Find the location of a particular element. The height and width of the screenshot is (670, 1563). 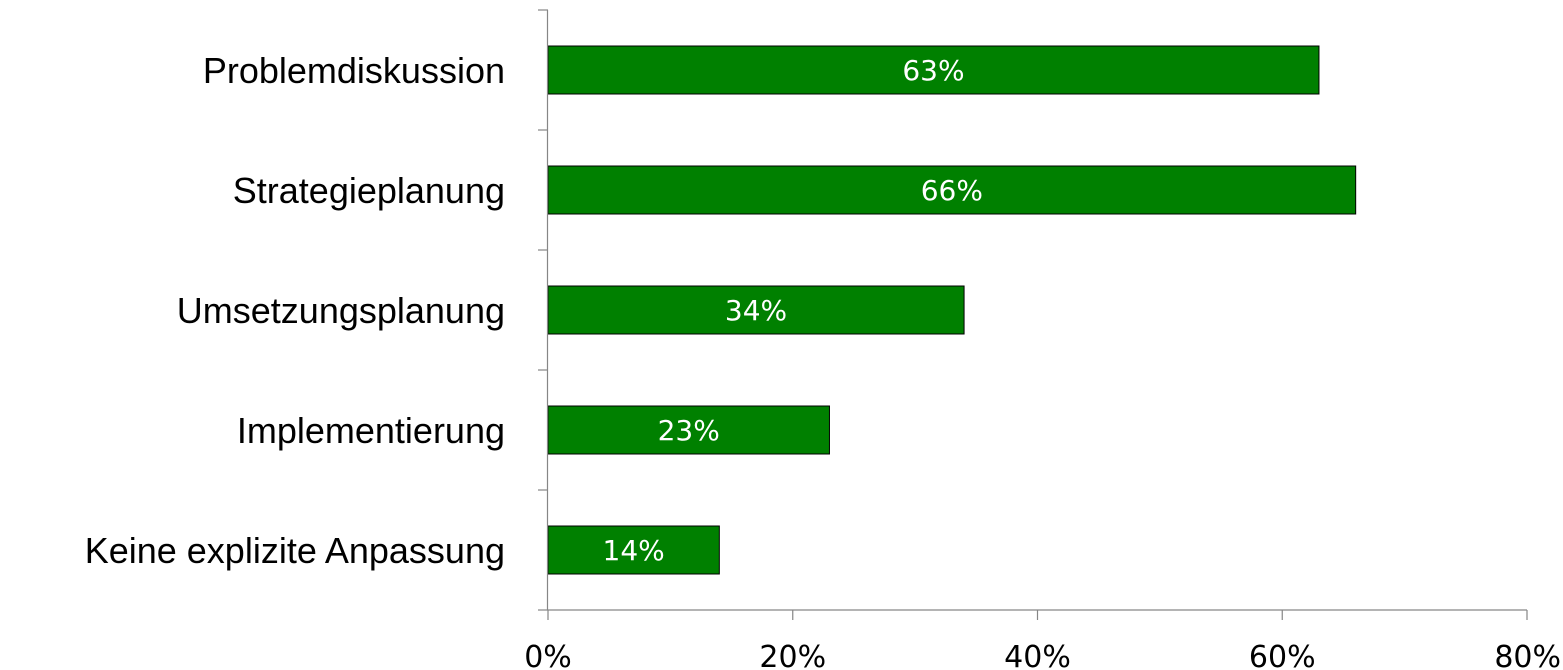

data-label-1: 66% is located at coordinates (952, 190).